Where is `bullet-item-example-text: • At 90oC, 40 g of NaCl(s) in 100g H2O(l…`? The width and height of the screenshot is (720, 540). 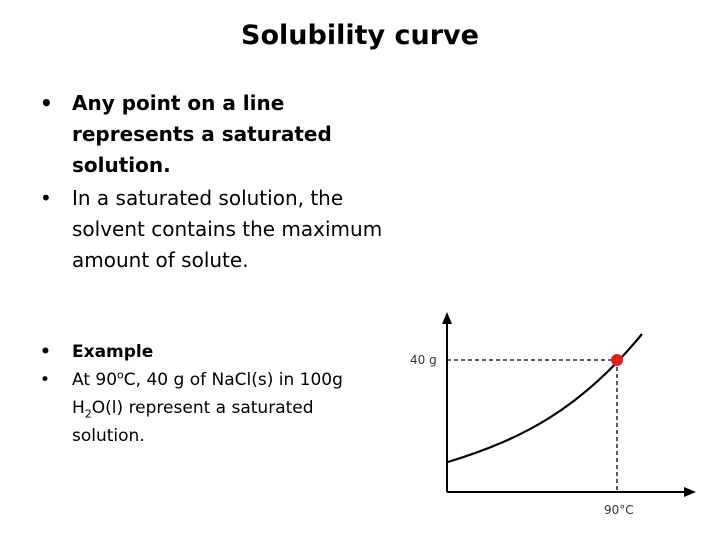 bullet-item-example-text: • At 90oC, 40 g of NaCl(s) in 100g H2O(l… is located at coordinates (212, 408).